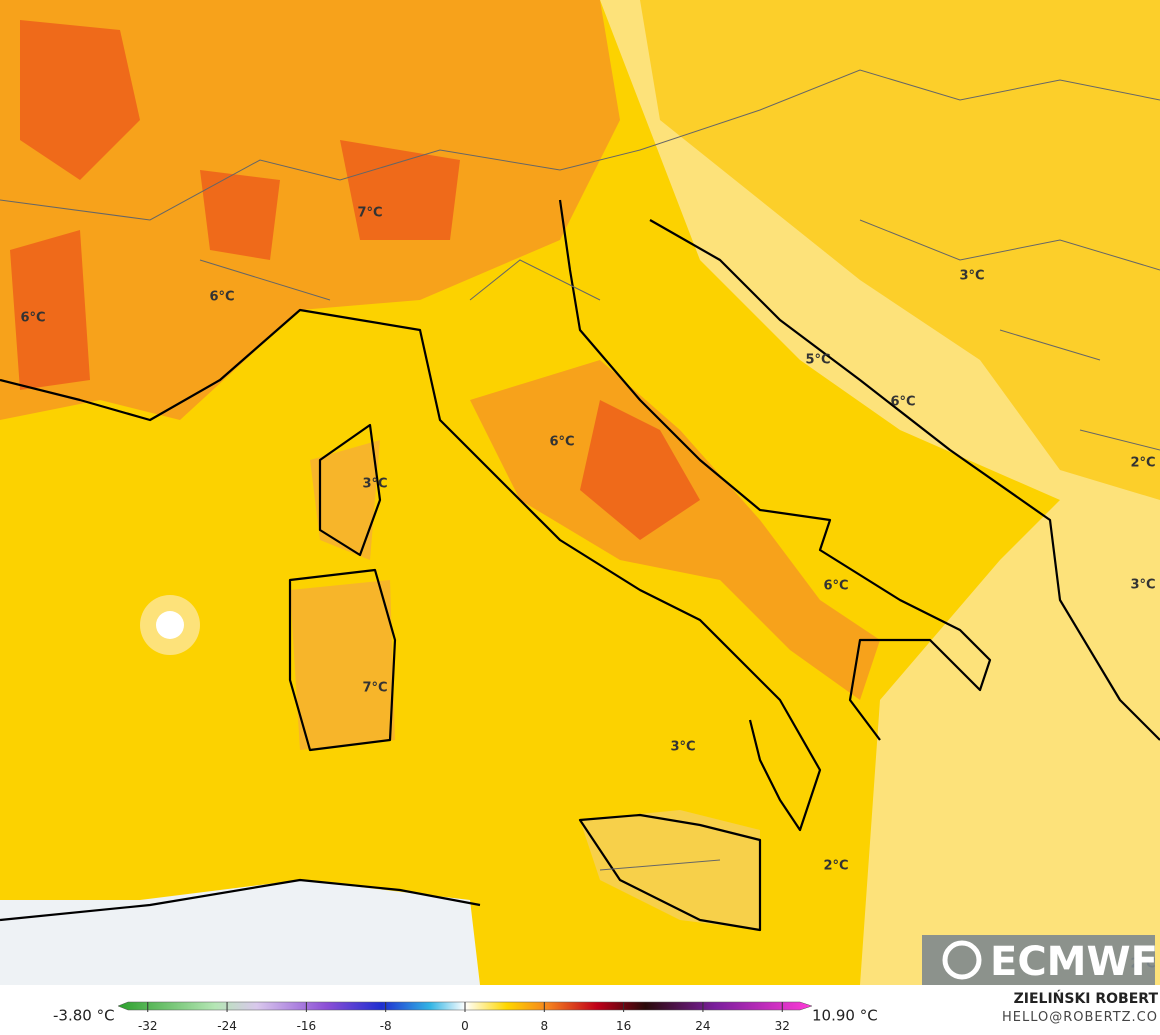 This screenshot has width=1160, height=1035. I want to click on legend-tick-label: 32, so click(782, 1026).